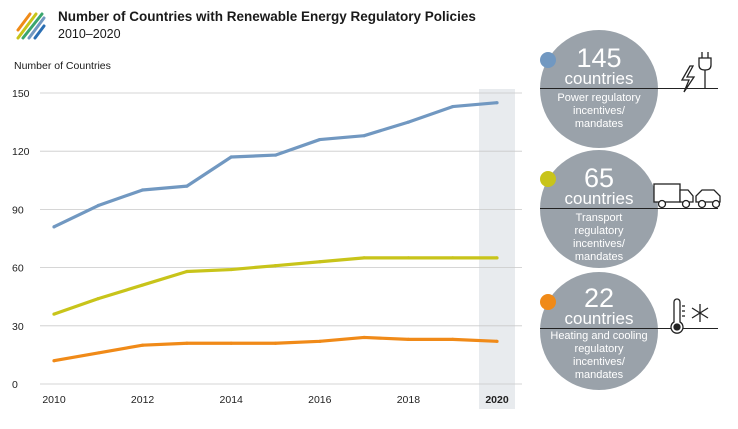  I want to click on callout-number: 65, so click(599, 178).